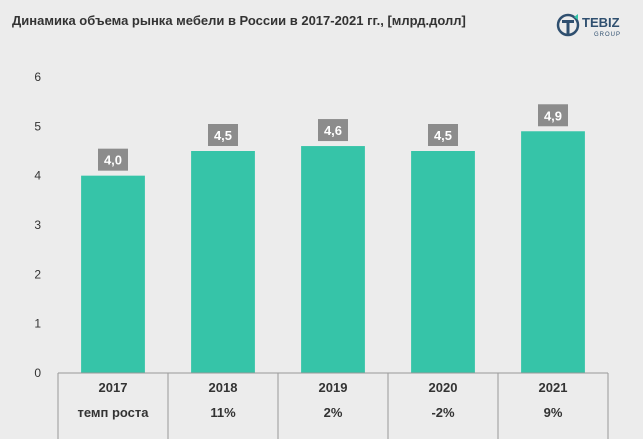  Describe the element at coordinates (319, 412) in the screenshot. I see `growth-rate-row: темп роста 11% 2% -2% 9%` at that location.